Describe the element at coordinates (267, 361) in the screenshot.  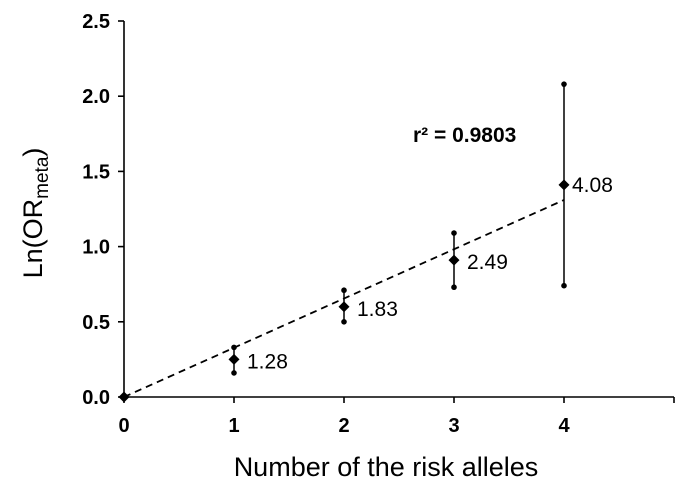
I see `data-label: 1.28` at that location.